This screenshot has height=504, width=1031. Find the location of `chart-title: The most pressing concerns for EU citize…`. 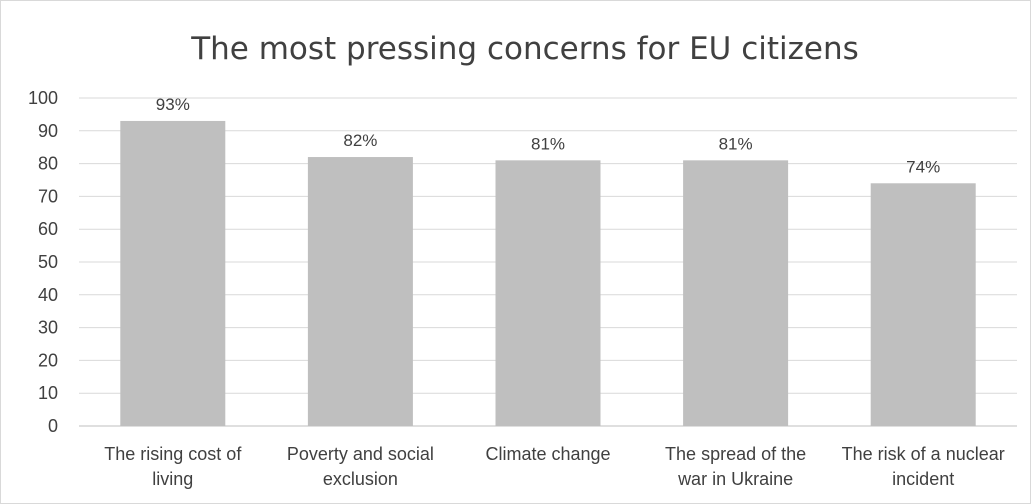

chart-title: The most pressing concerns for EU citize… is located at coordinates (524, 49).